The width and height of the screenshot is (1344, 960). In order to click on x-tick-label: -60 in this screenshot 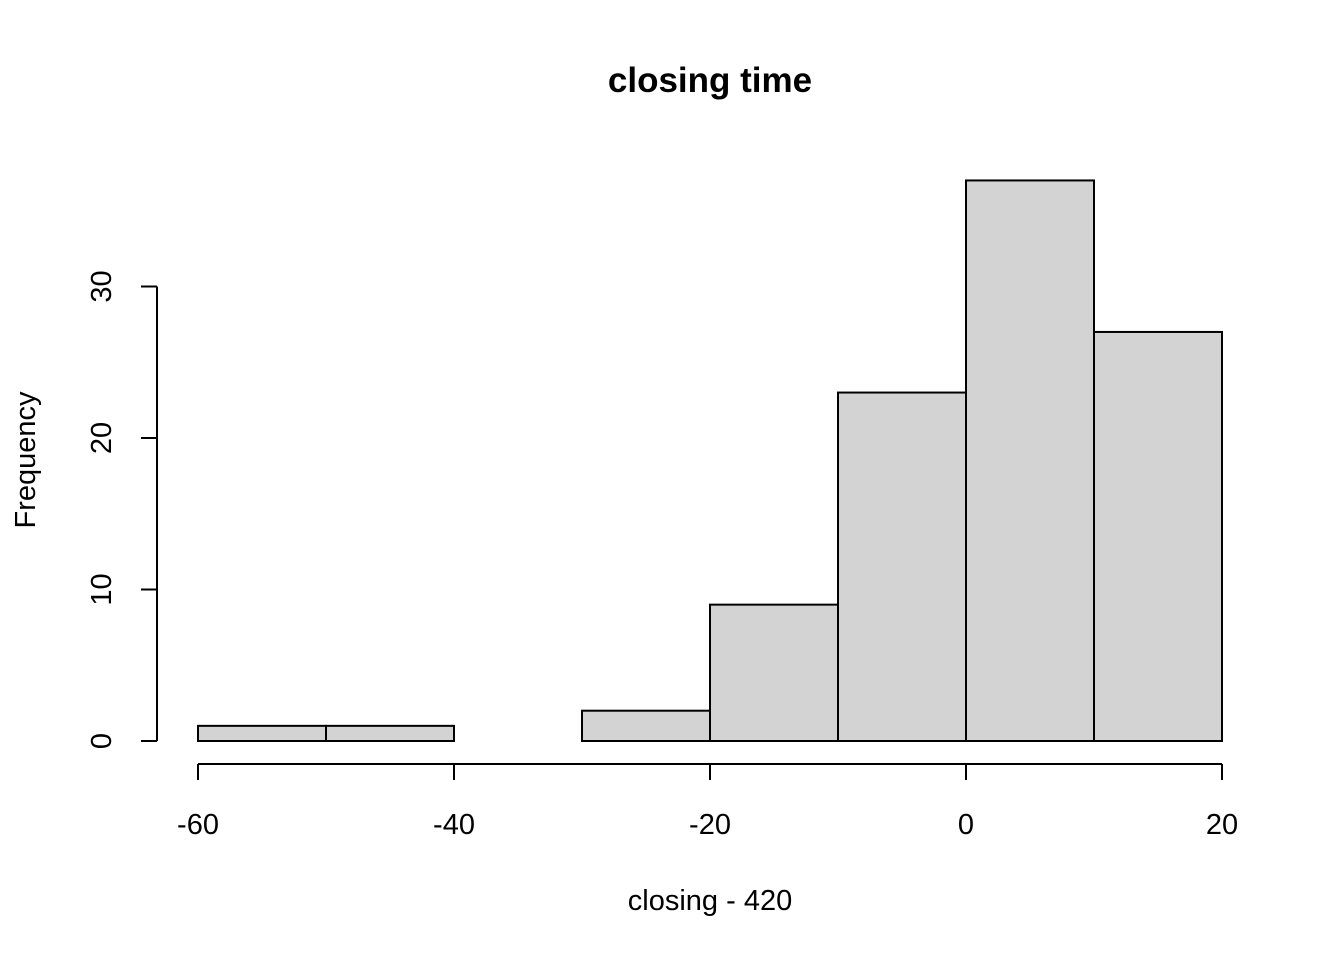, I will do `click(198, 825)`.